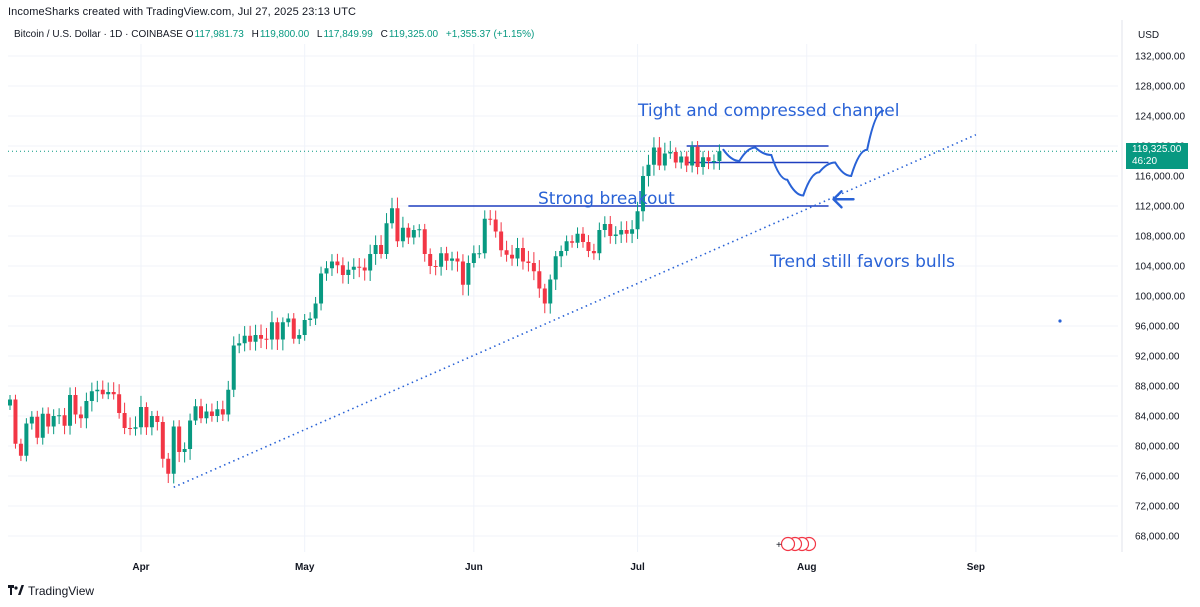  What do you see at coordinates (219, 34) in the screenshot?
I see `open-value: 117,981.73` at bounding box center [219, 34].